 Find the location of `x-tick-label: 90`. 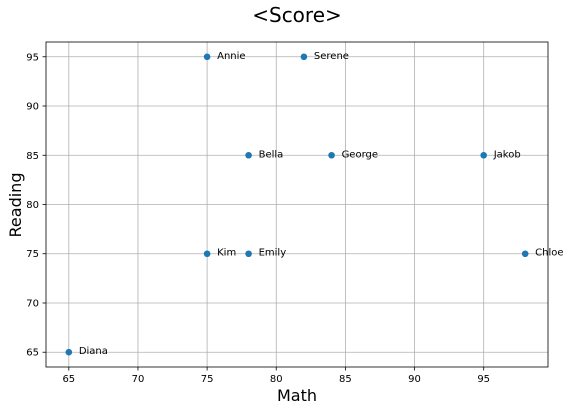

x-tick-label: 90 is located at coordinates (414, 379).